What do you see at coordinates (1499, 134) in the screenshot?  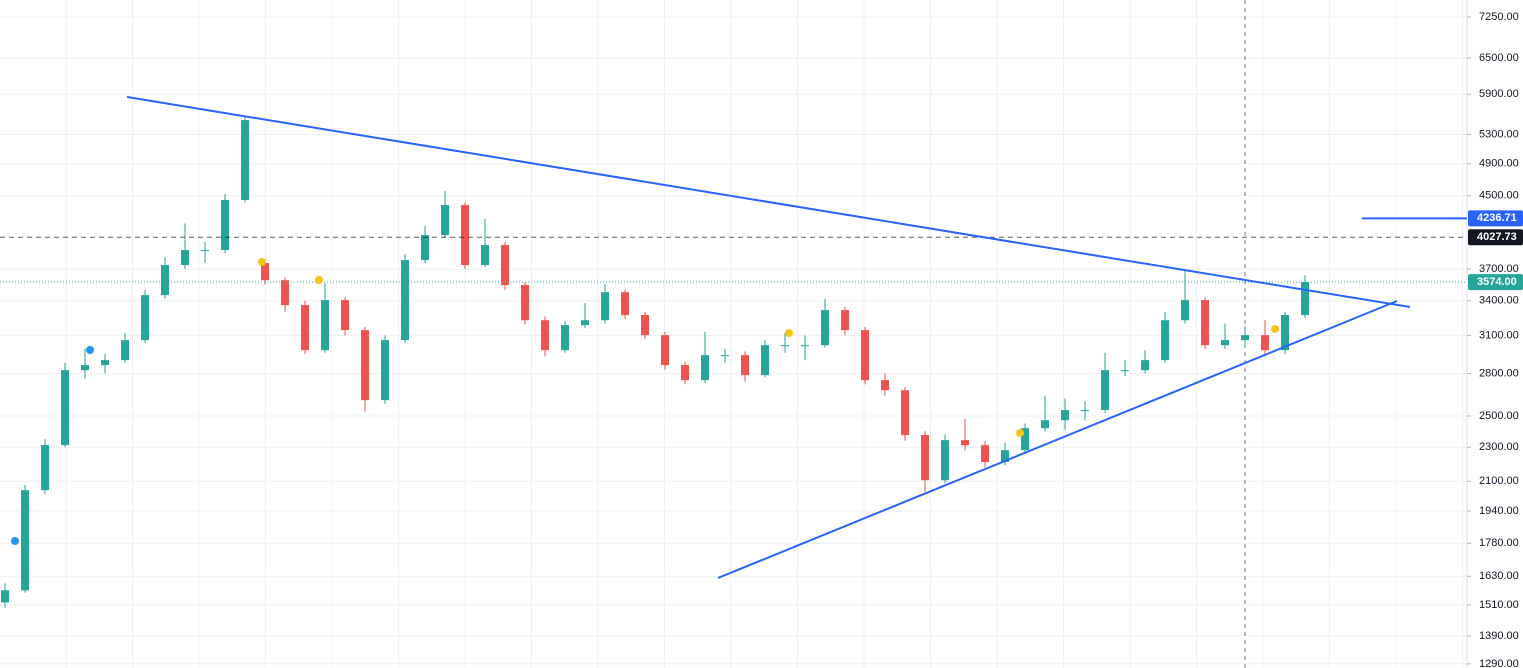 I see `y-tick-label: 5300.00` at bounding box center [1499, 134].